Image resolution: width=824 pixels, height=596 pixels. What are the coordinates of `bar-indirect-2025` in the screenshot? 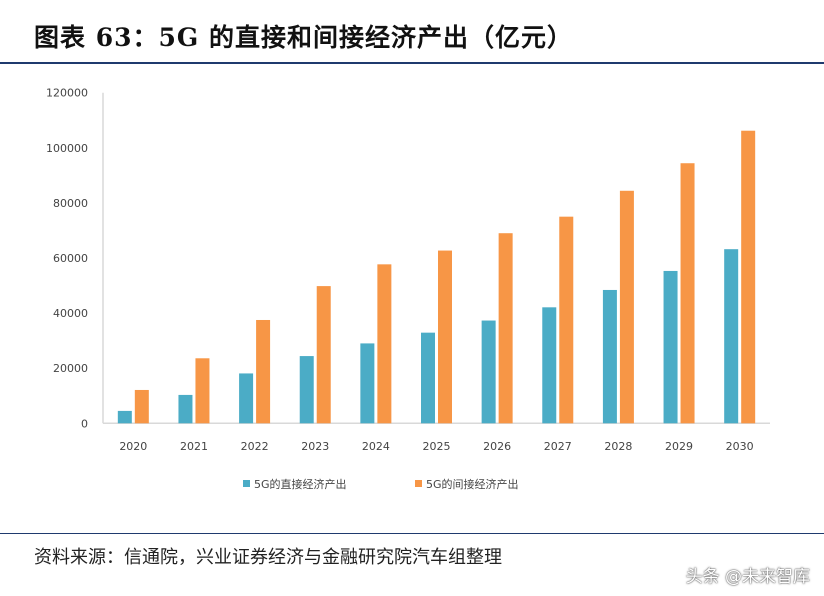 It's located at (445, 337).